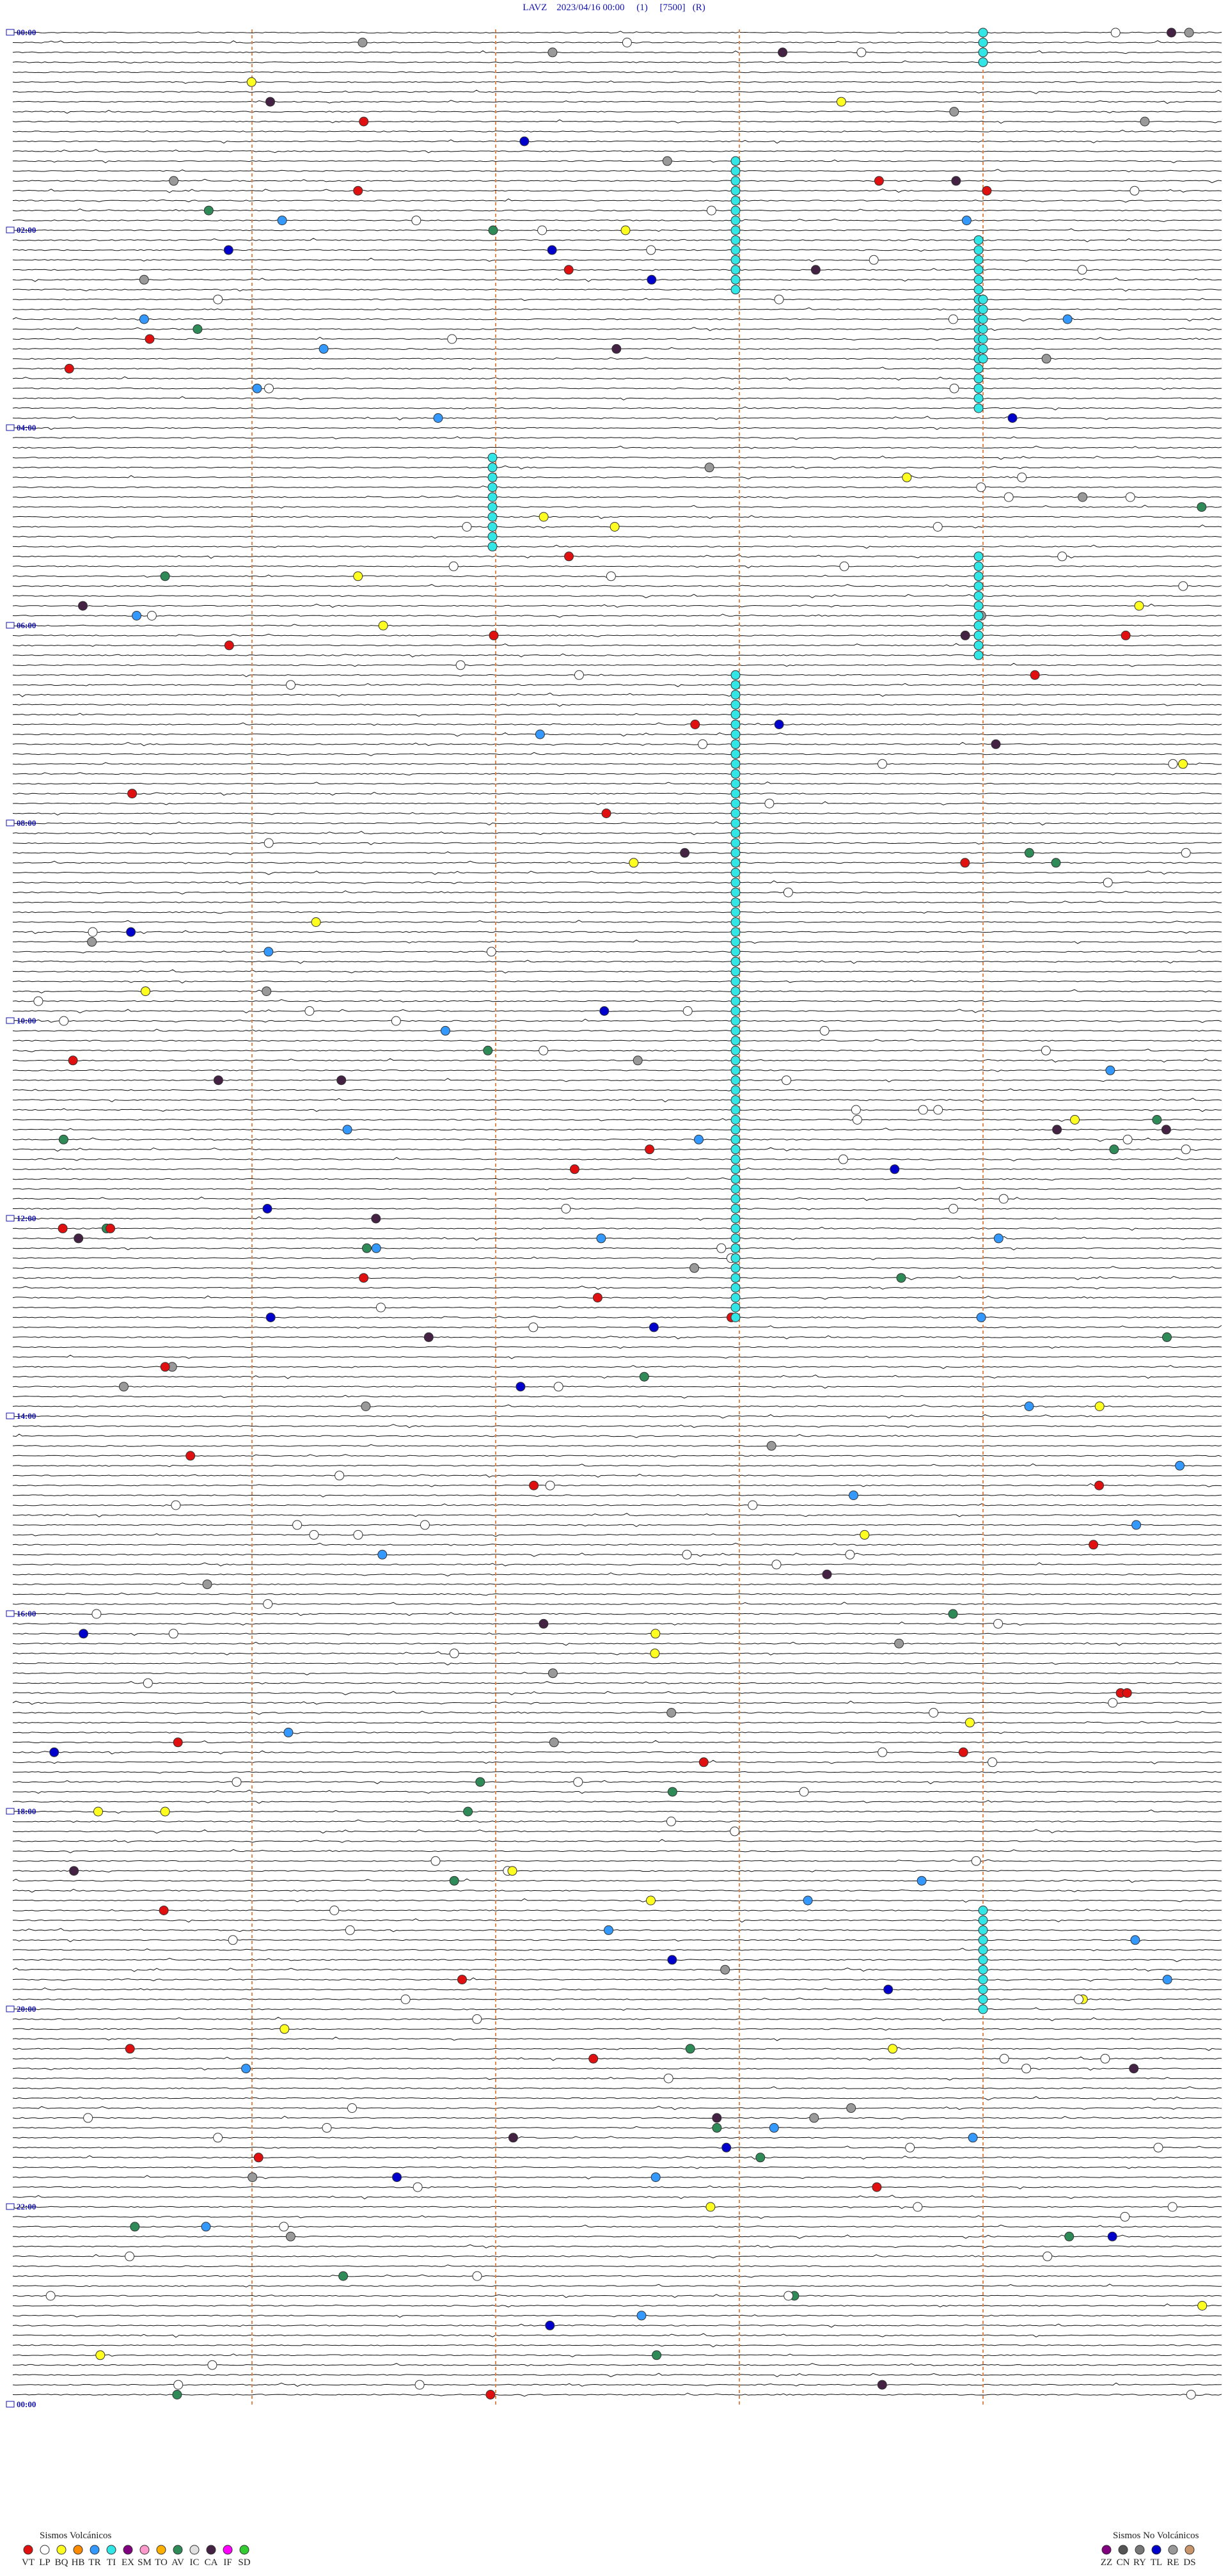  I want to click on time-label: 04:00, so click(26, 427).